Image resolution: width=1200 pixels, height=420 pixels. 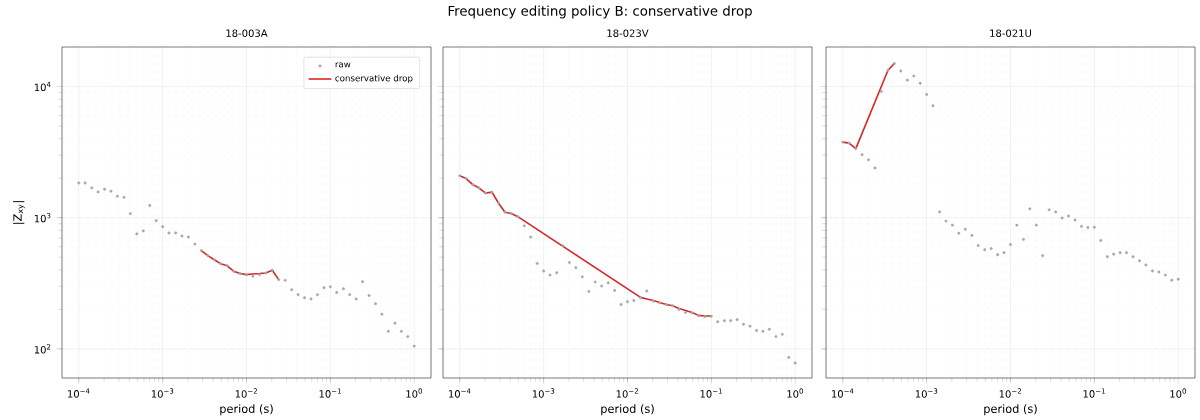 I want to click on chart-title: 18-003A, so click(x=247, y=33).